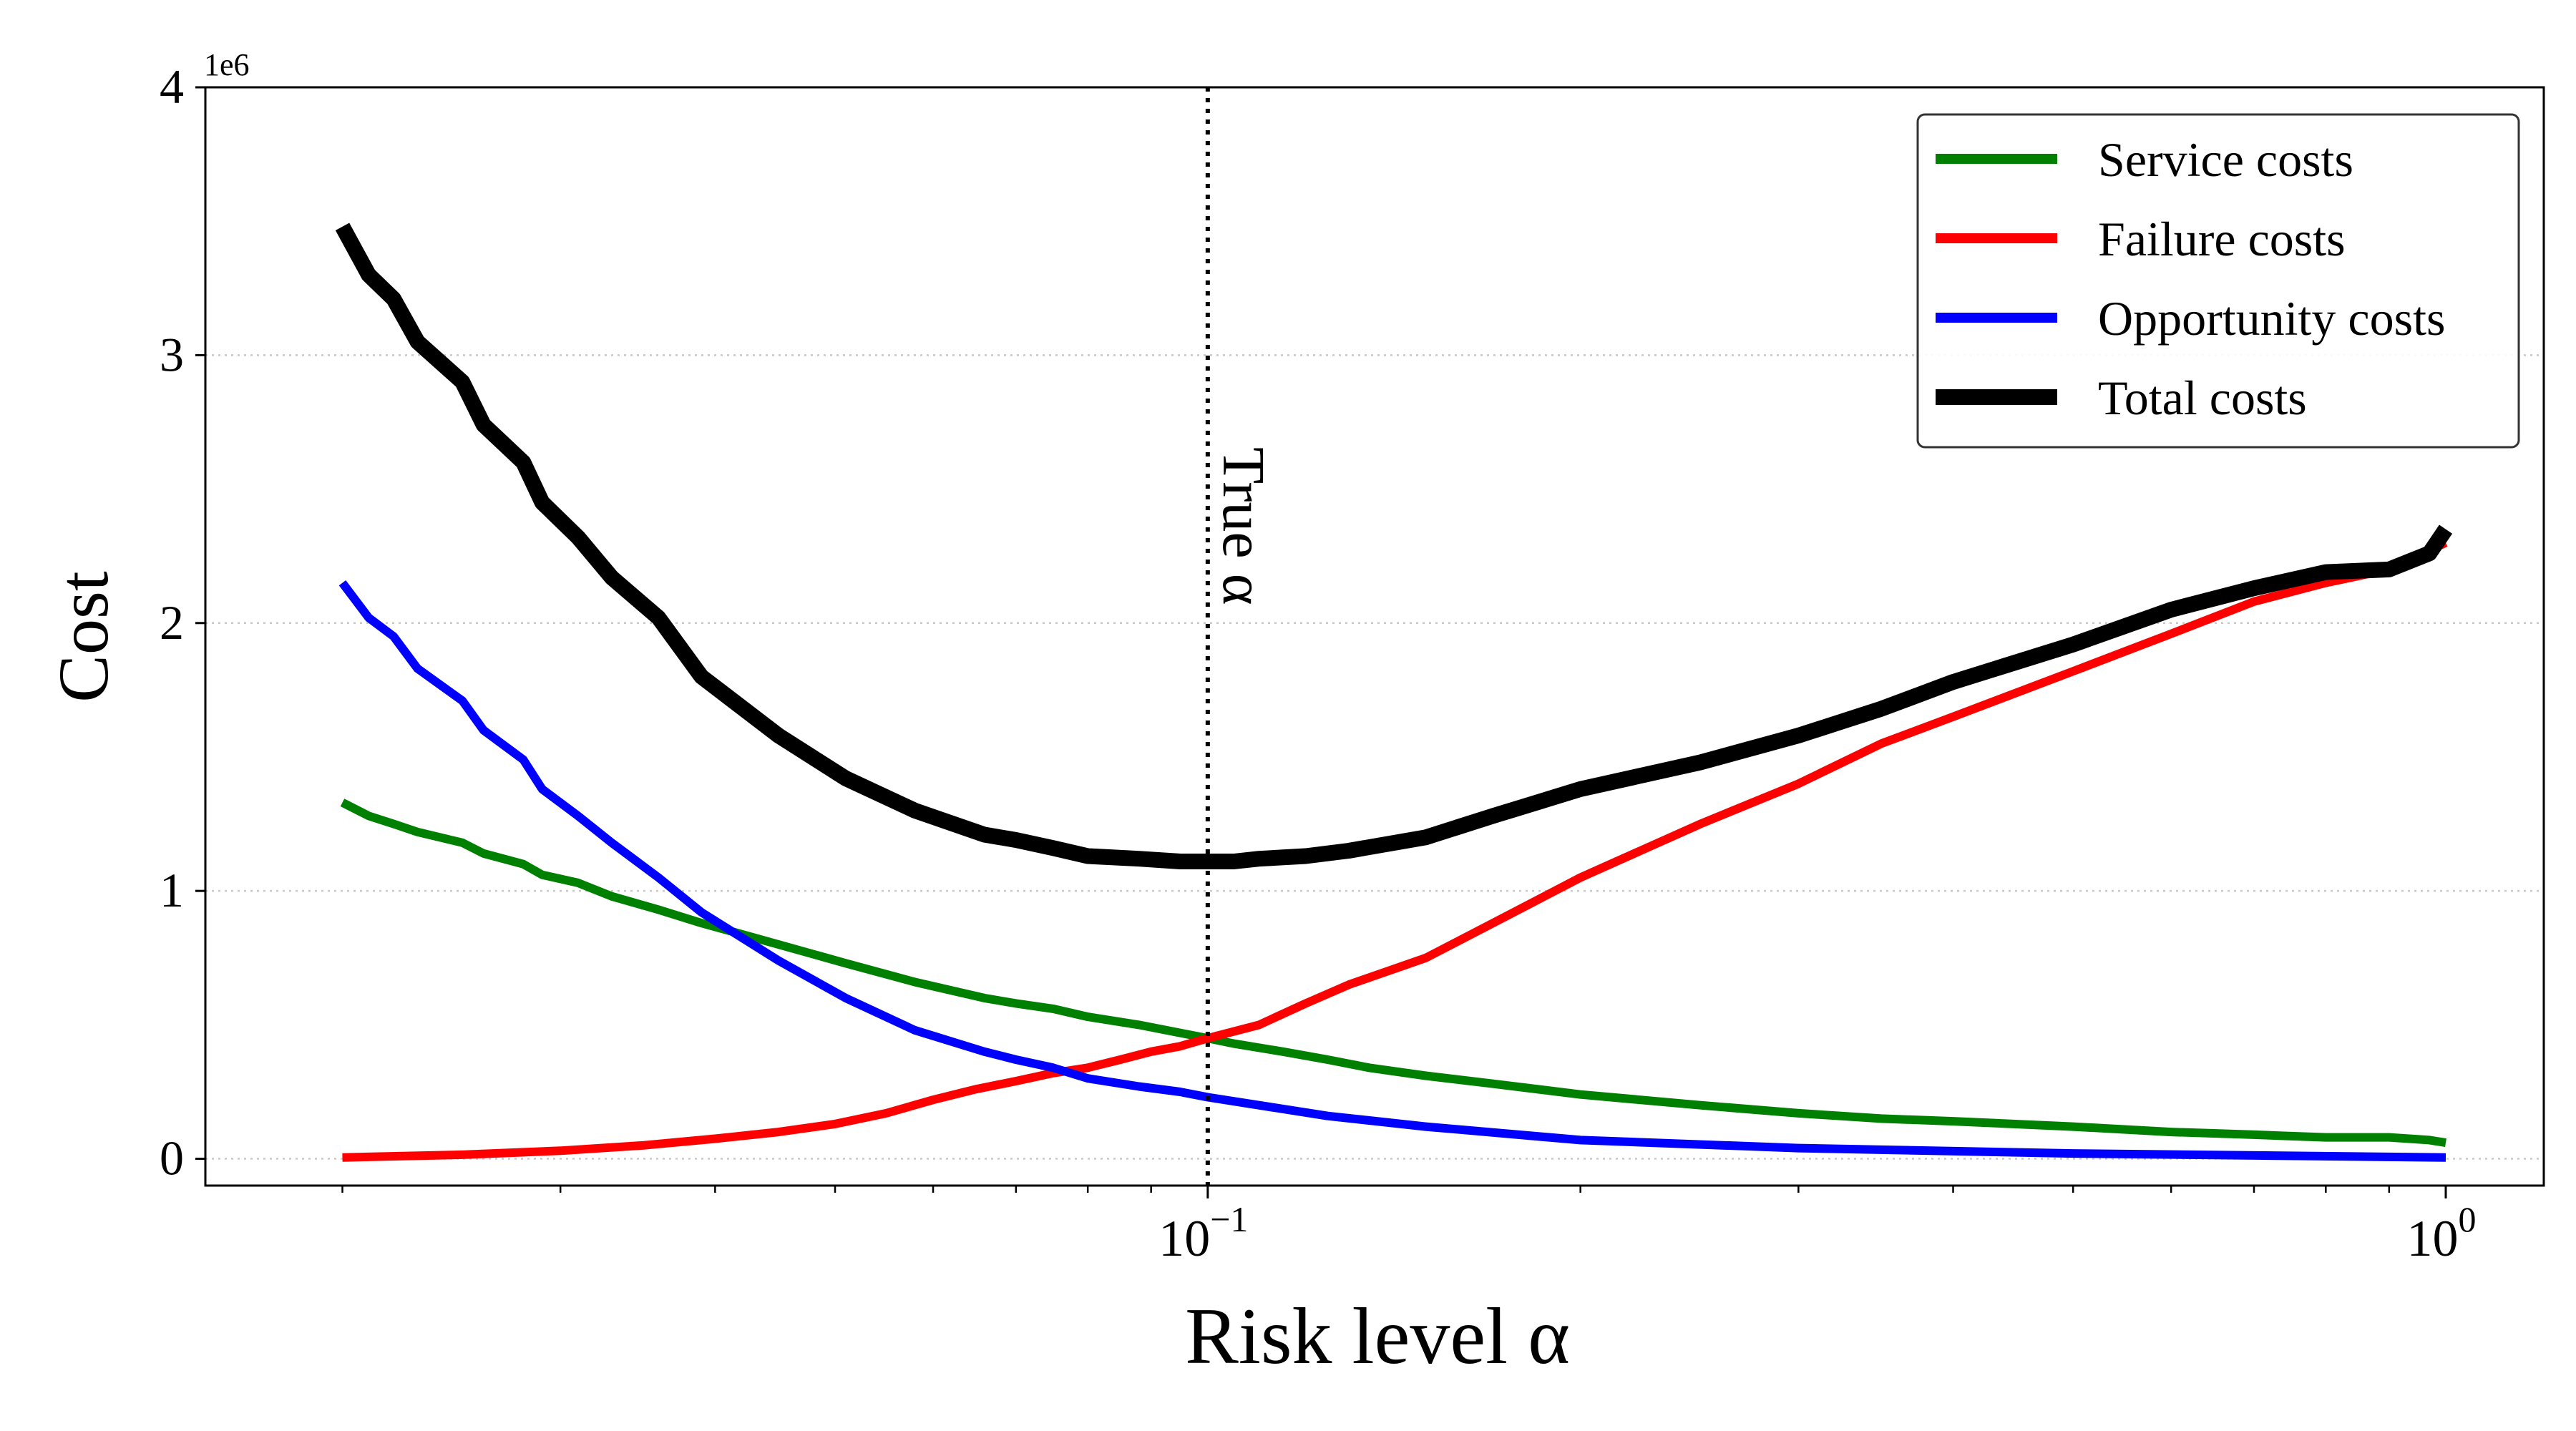  I want to click on legend-label-service-costs: Service costs, so click(2225, 159).